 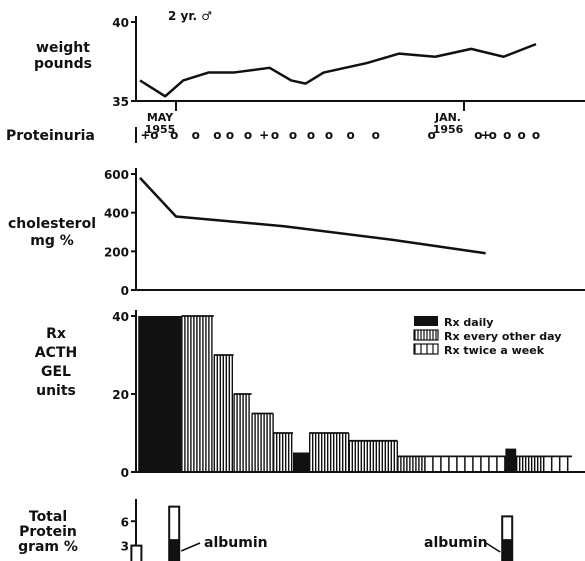 I want to click on weight-ylabel-0: weight, so click(x=63, y=48).